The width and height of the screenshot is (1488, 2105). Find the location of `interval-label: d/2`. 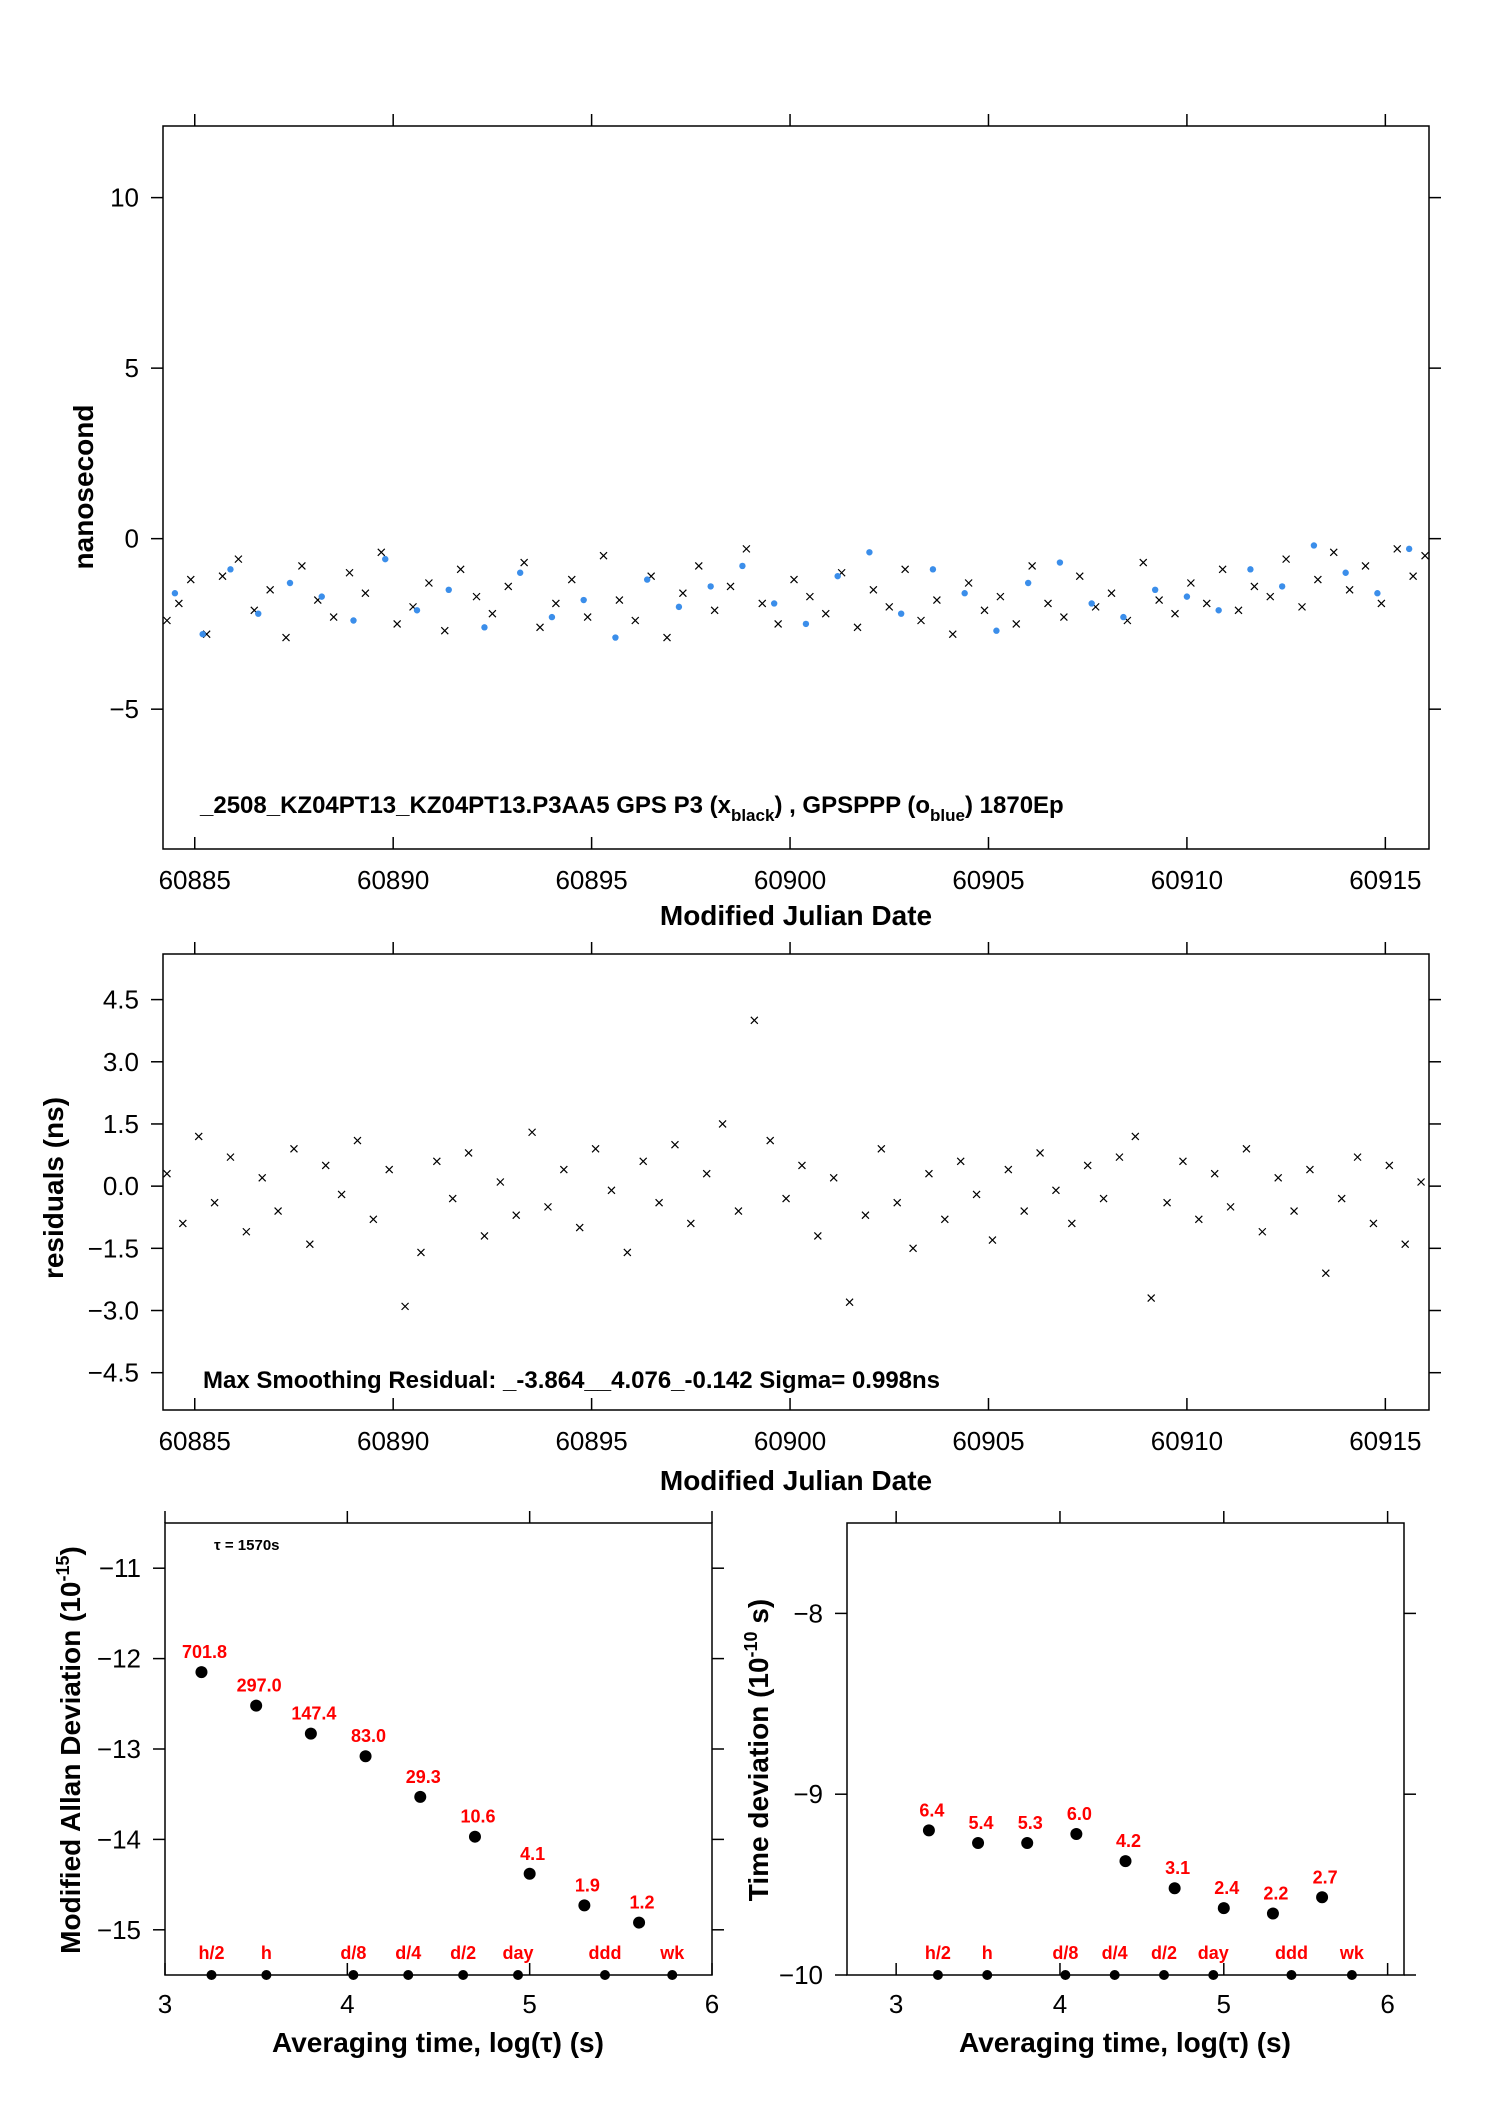

interval-label: d/2 is located at coordinates (463, 1953).